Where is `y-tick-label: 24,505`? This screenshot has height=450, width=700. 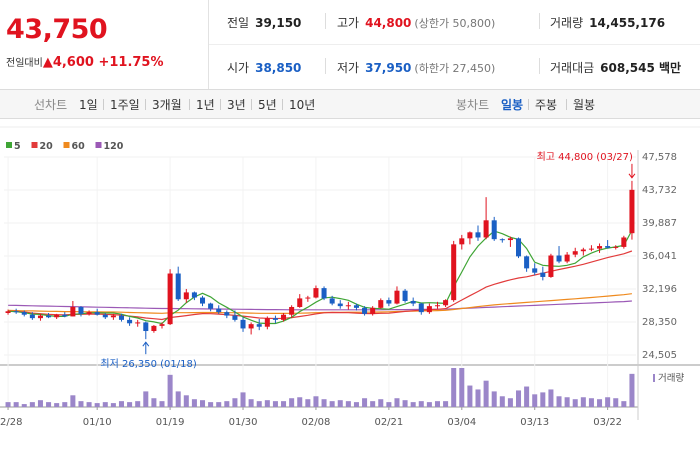
y-tick-label: 24,505 is located at coordinates (659, 355).